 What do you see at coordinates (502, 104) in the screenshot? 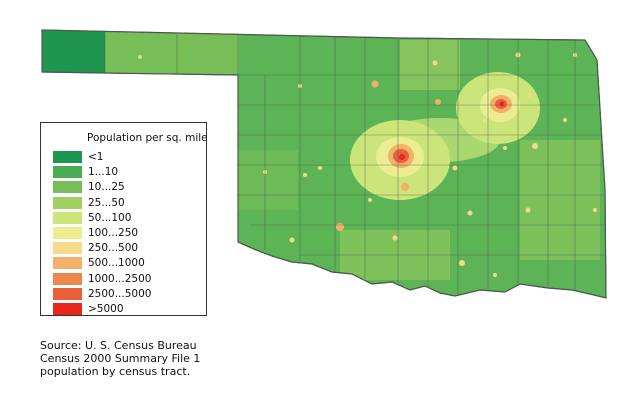
I see `tulsa-center` at bounding box center [502, 104].